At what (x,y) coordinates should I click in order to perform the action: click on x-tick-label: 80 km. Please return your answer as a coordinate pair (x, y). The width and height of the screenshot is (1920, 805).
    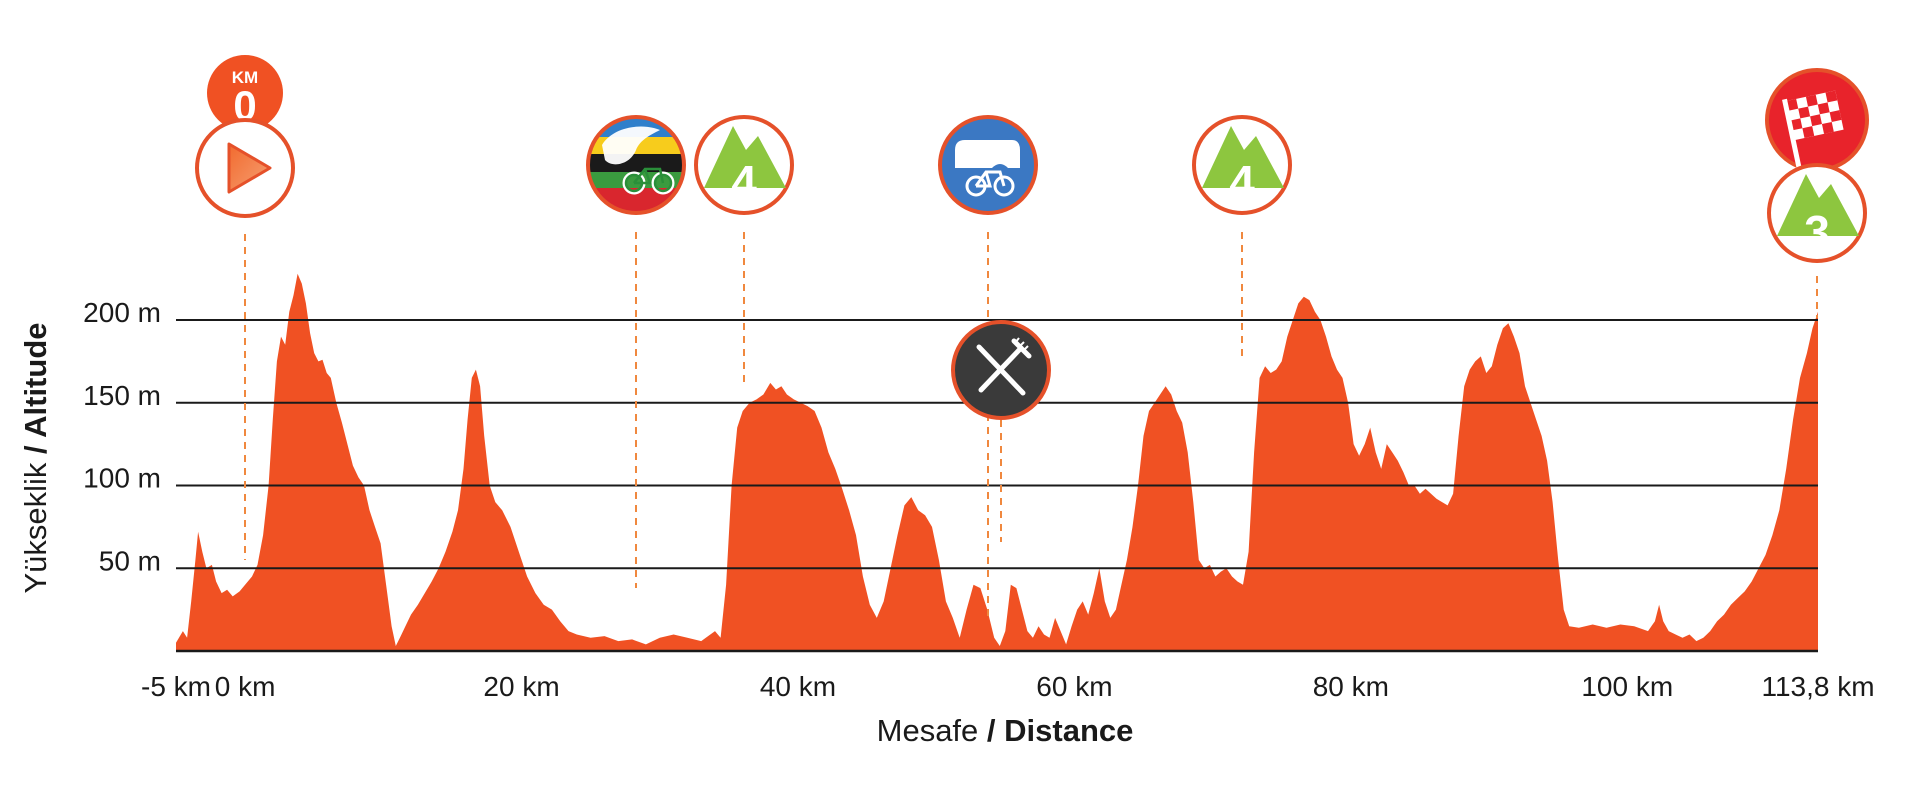
    Looking at the image, I should click on (1351, 686).